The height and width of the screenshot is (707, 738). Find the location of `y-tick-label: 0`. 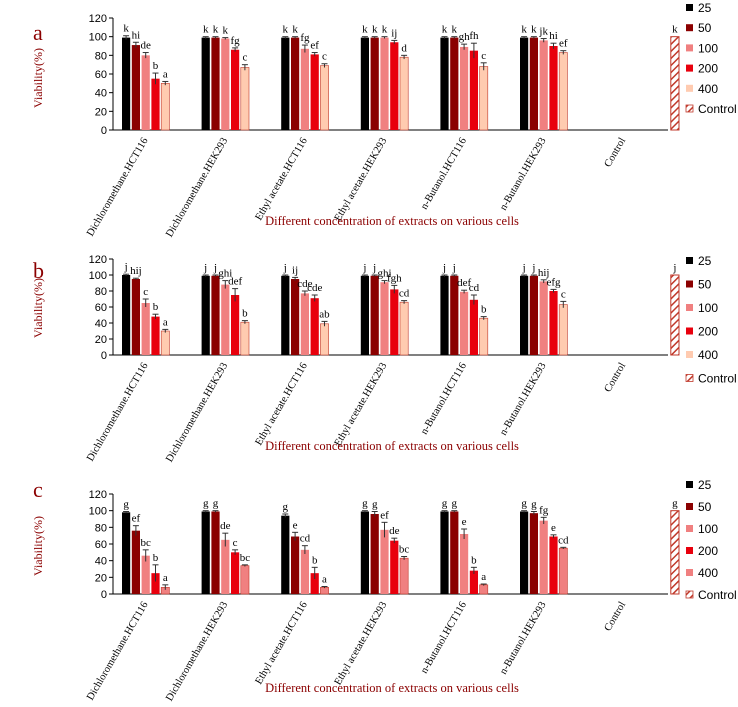

y-tick-label: 0 is located at coordinates (104, 356).